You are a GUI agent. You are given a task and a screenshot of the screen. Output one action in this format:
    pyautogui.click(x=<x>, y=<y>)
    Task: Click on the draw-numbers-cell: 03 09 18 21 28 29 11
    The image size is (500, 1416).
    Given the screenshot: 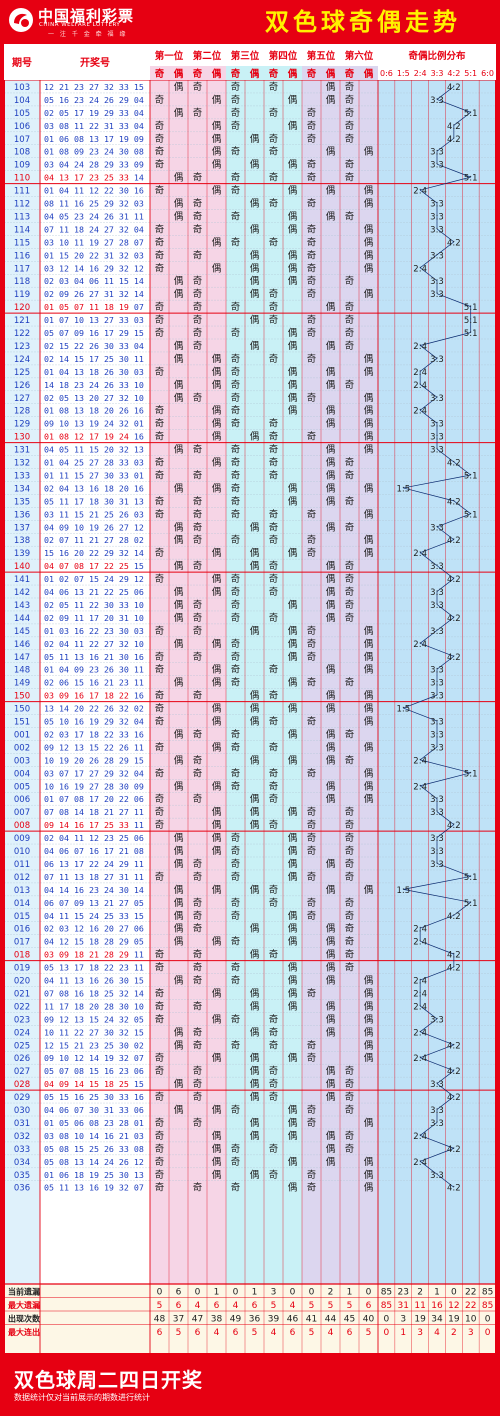 What is the action you would take?
    pyautogui.click(x=94, y=955)
    